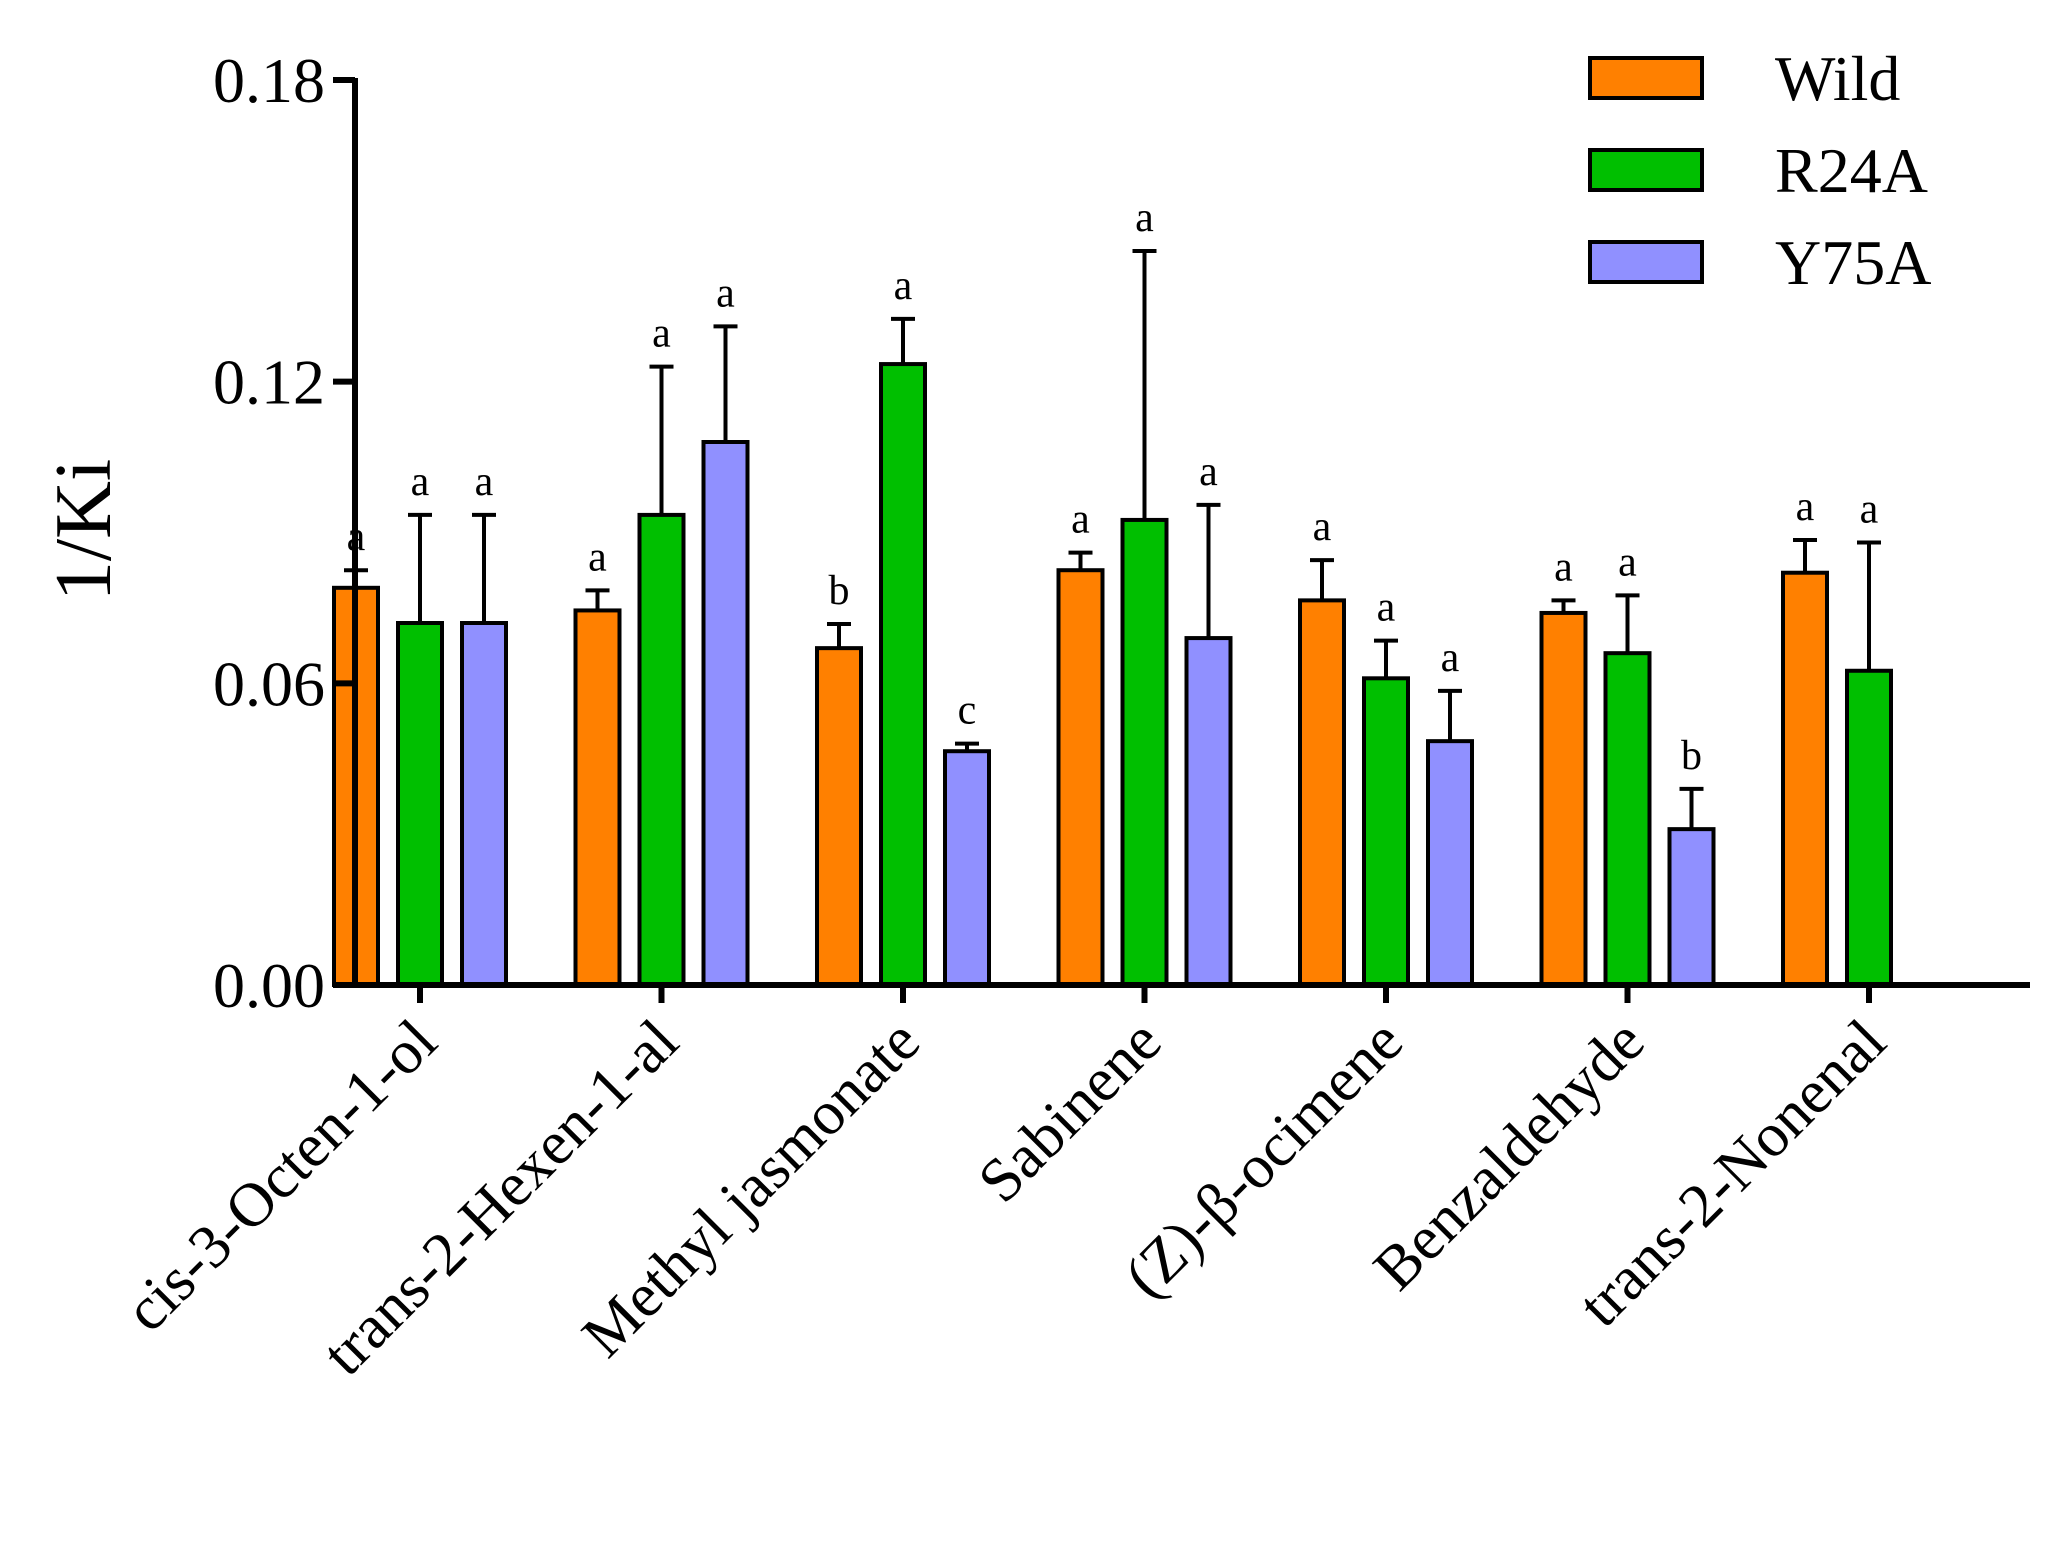 This screenshot has height=1544, width=2059. What do you see at coordinates (725, 293) in the screenshot?
I see `significance-letter-y75a-2: a` at bounding box center [725, 293].